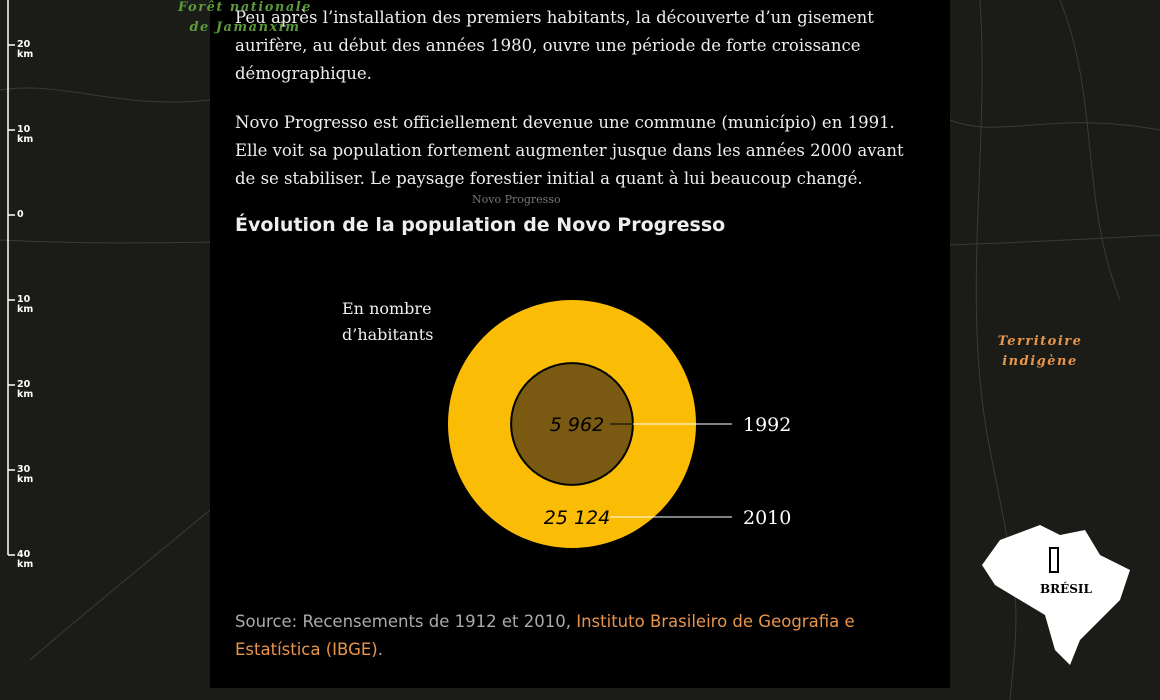 This screenshot has width=1160, height=700. I want to click on town-label: Novo Progresso, so click(516, 199).